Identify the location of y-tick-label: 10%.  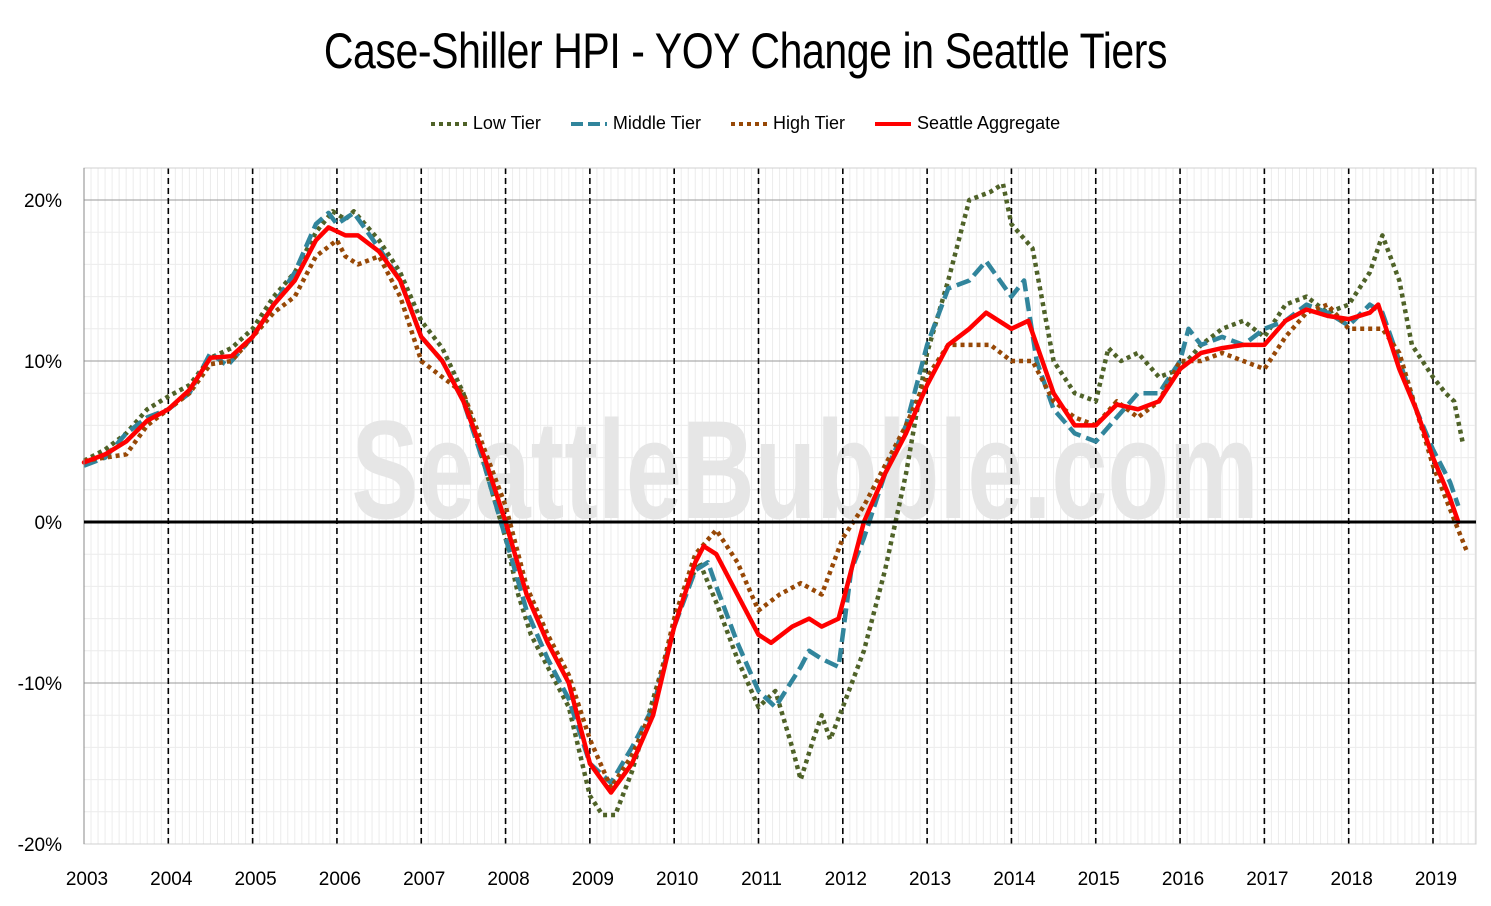
(43, 362).